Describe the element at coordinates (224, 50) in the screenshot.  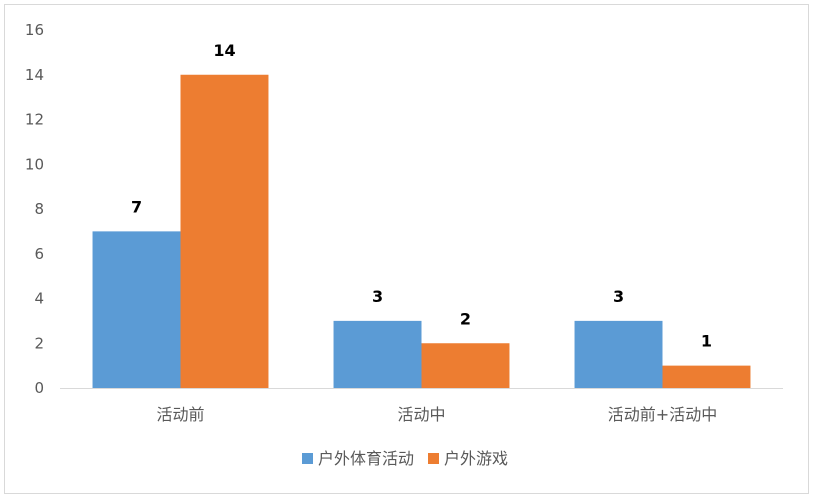
I see `data-label: 14` at that location.